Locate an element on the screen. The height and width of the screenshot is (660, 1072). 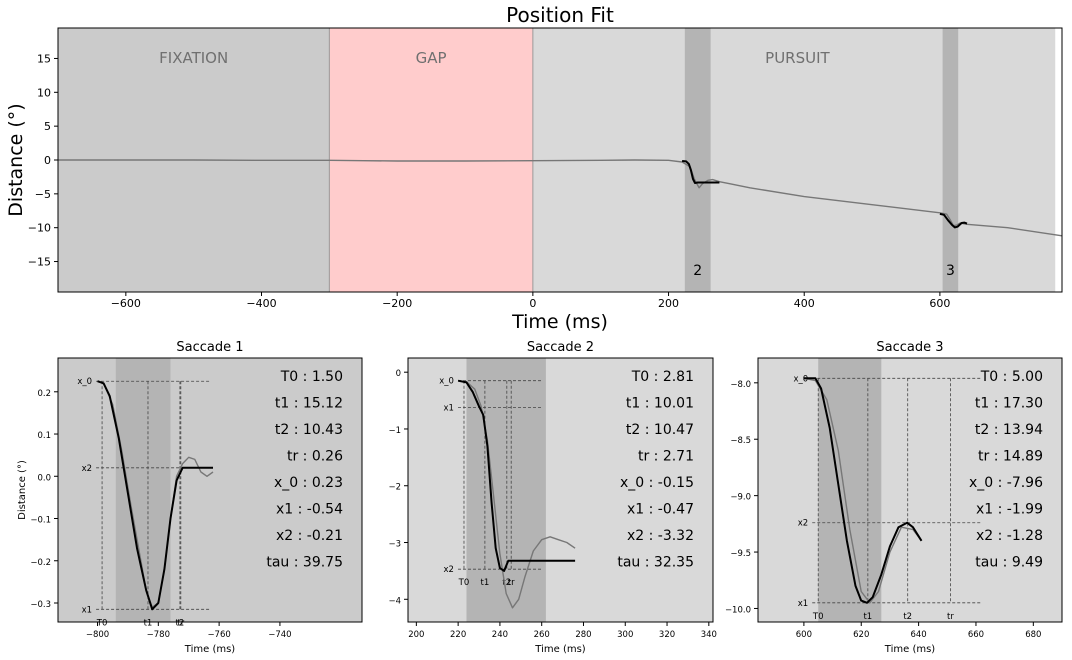
saccade-1-param: T0 : 1.50 is located at coordinates (311, 377).